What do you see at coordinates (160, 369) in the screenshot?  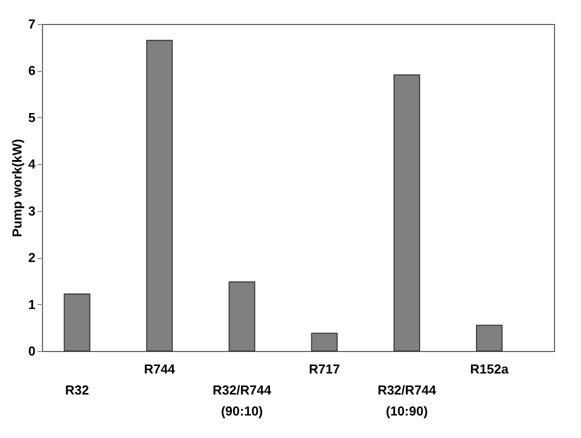 I see `x-tick-label: R744` at bounding box center [160, 369].